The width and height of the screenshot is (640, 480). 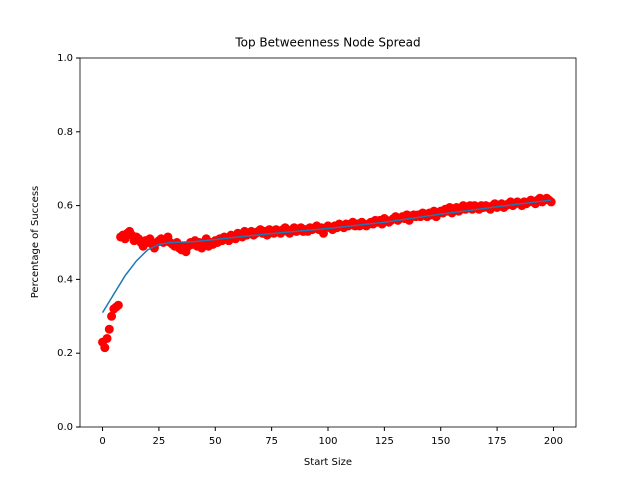 I want to click on x-axis-label: Start Size, so click(x=328, y=462).